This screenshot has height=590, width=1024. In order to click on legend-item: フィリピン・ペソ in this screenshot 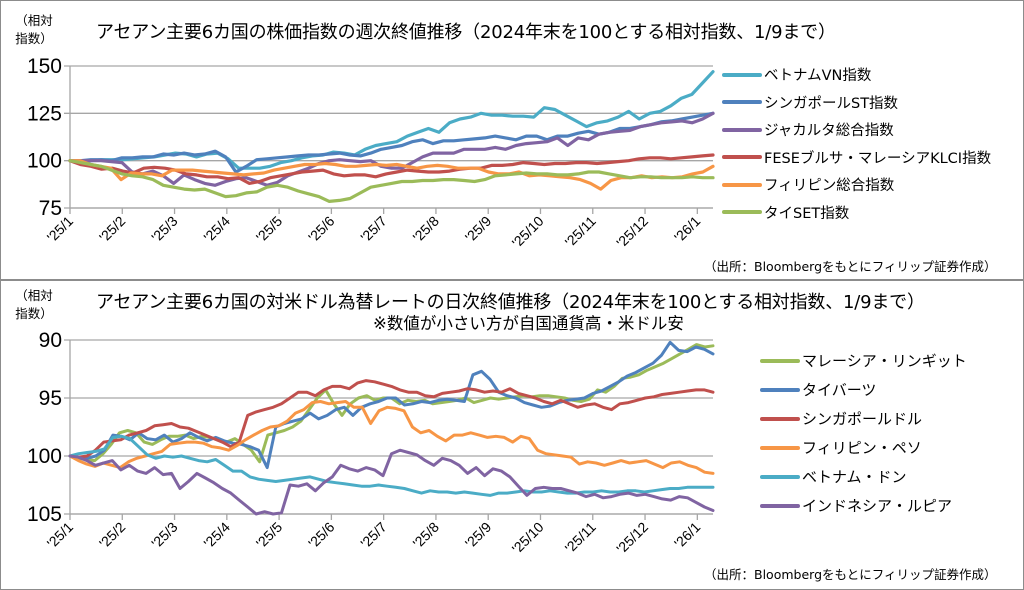, I will do `click(863, 447)`.